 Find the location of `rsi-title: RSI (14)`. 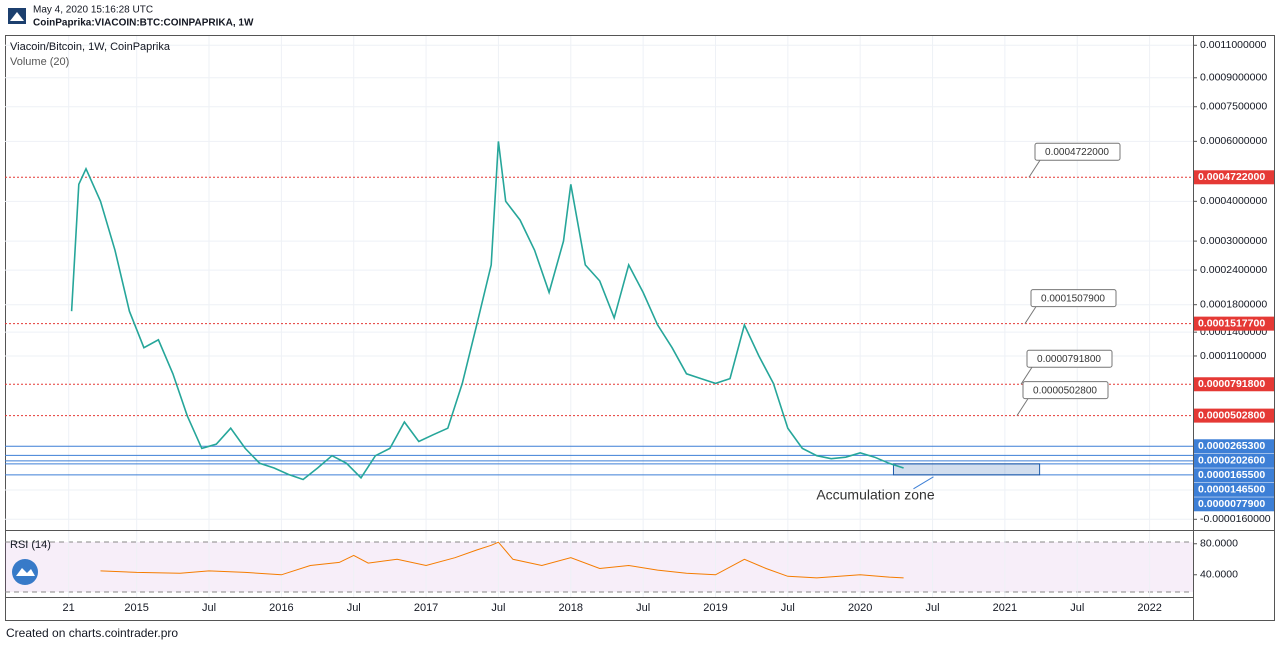

rsi-title: RSI (14) is located at coordinates (30, 545).